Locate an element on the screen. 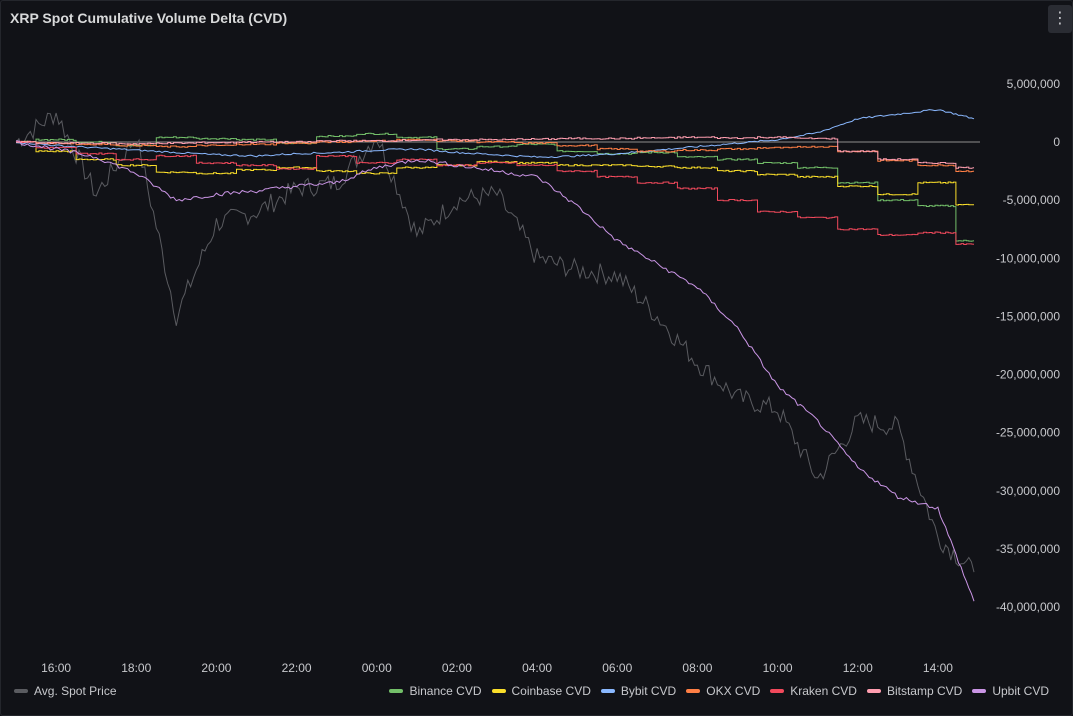  legend-item-bitstamp-cvd: Bitstamp CVD is located at coordinates (914, 691).